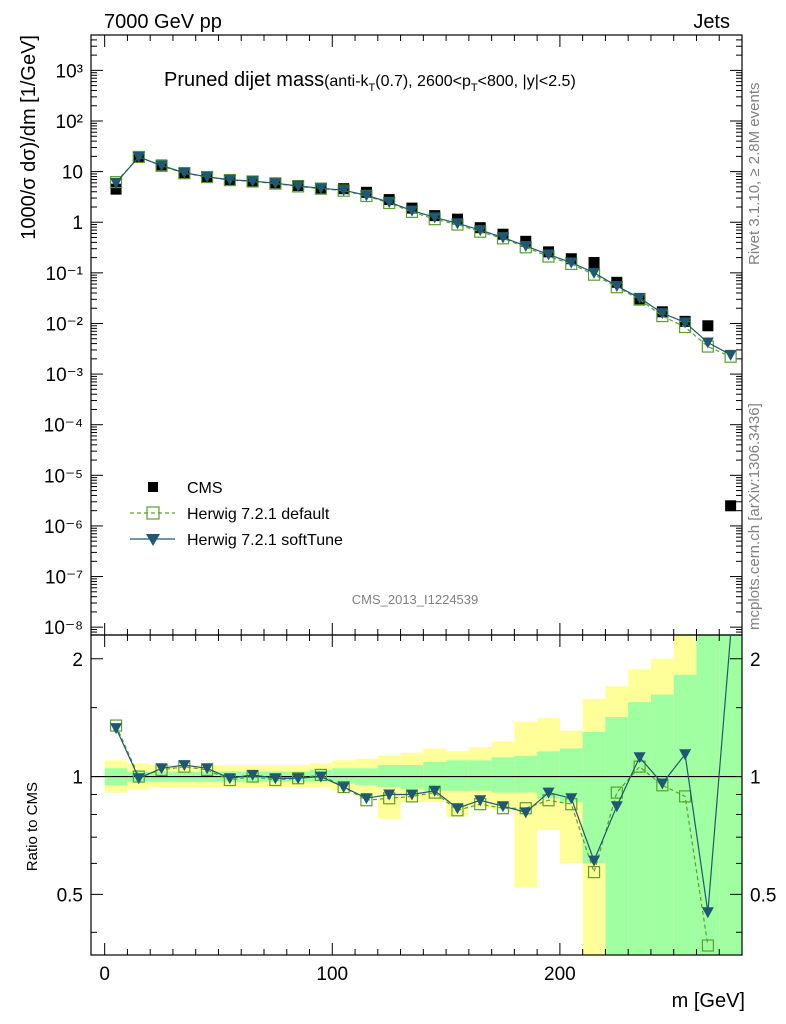  I want to click on plot-title-sub-post: <800, |y|<2.5), so click(527, 81).